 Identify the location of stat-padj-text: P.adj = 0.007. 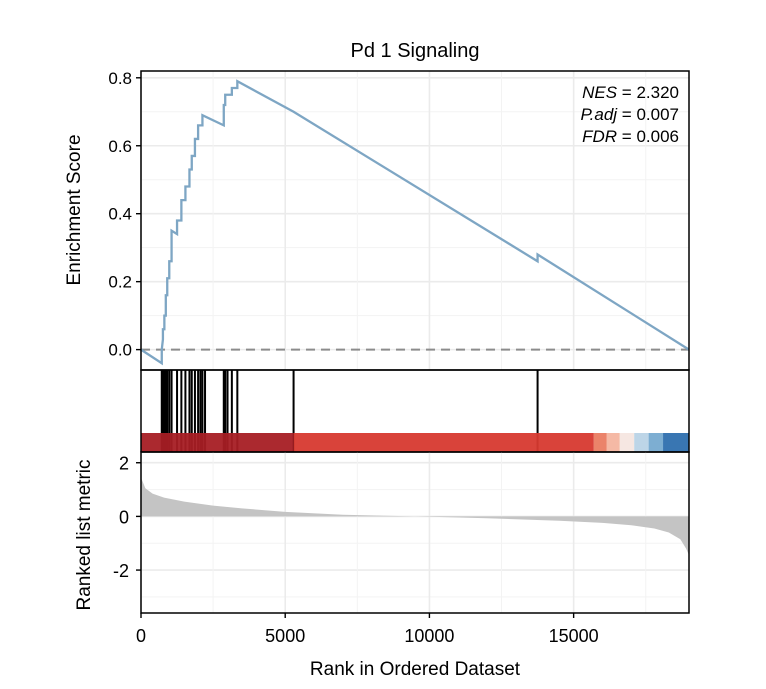
(630, 114).